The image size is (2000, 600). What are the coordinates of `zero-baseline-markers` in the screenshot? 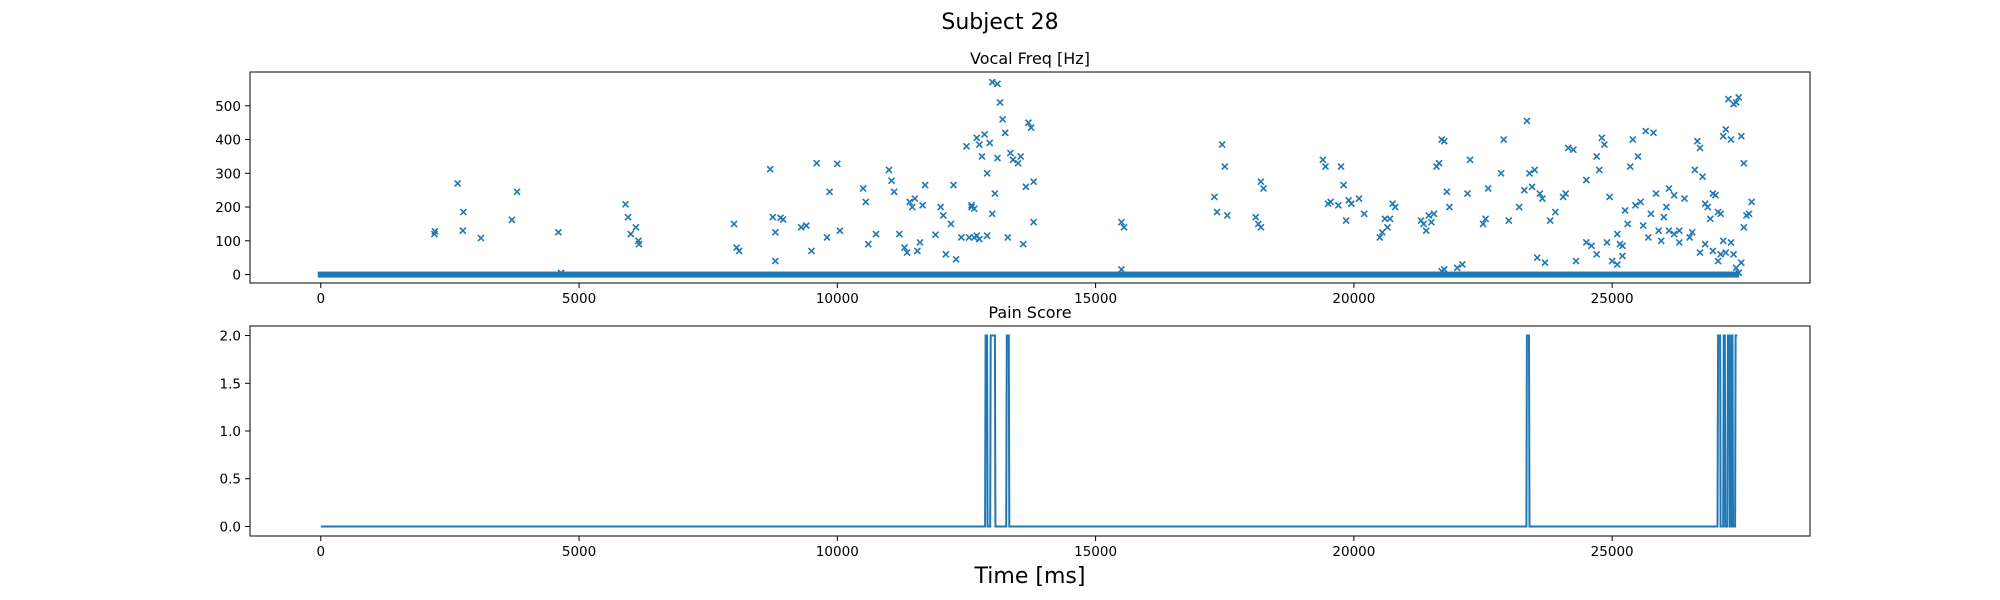 It's located at (1028, 274).